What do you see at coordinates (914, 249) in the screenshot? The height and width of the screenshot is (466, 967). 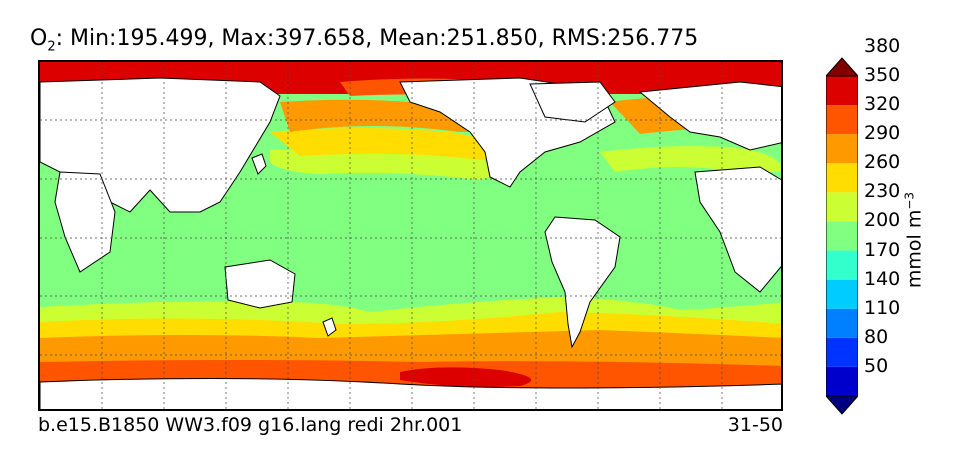 I see `units-text: mmol m` at bounding box center [914, 249].